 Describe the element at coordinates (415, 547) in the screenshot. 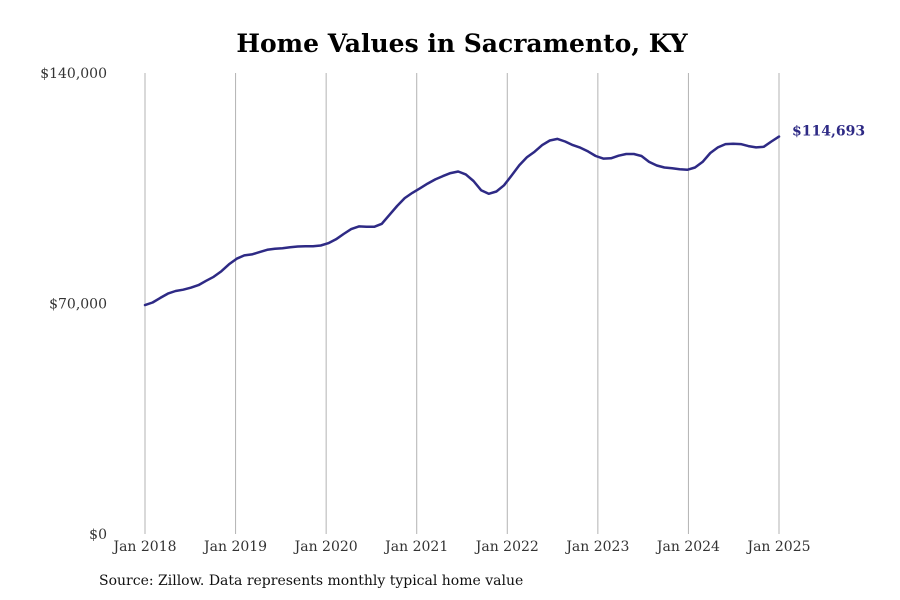

I see `x-tick-label: Jan 2021` at that location.